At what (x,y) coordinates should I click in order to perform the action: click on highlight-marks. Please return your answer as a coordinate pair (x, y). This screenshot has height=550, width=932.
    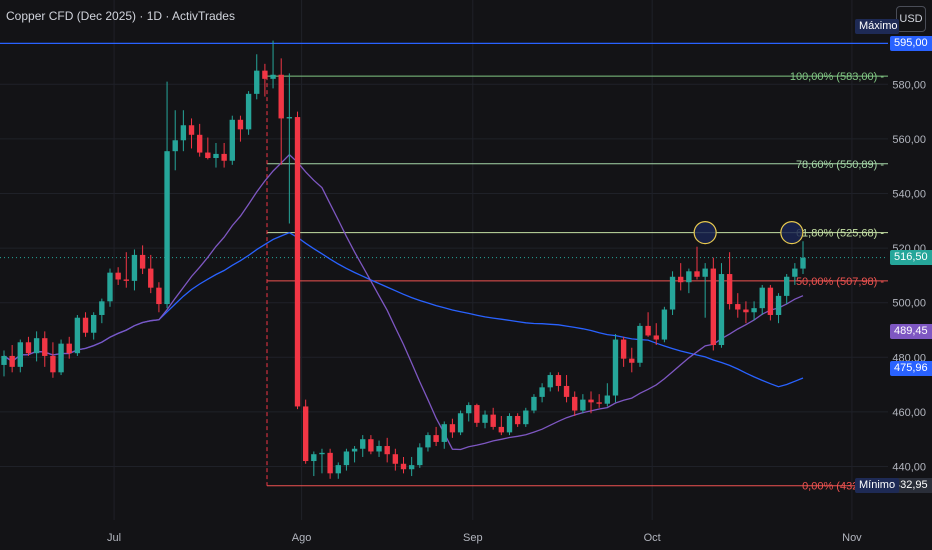
    Looking at the image, I should click on (748, 232).